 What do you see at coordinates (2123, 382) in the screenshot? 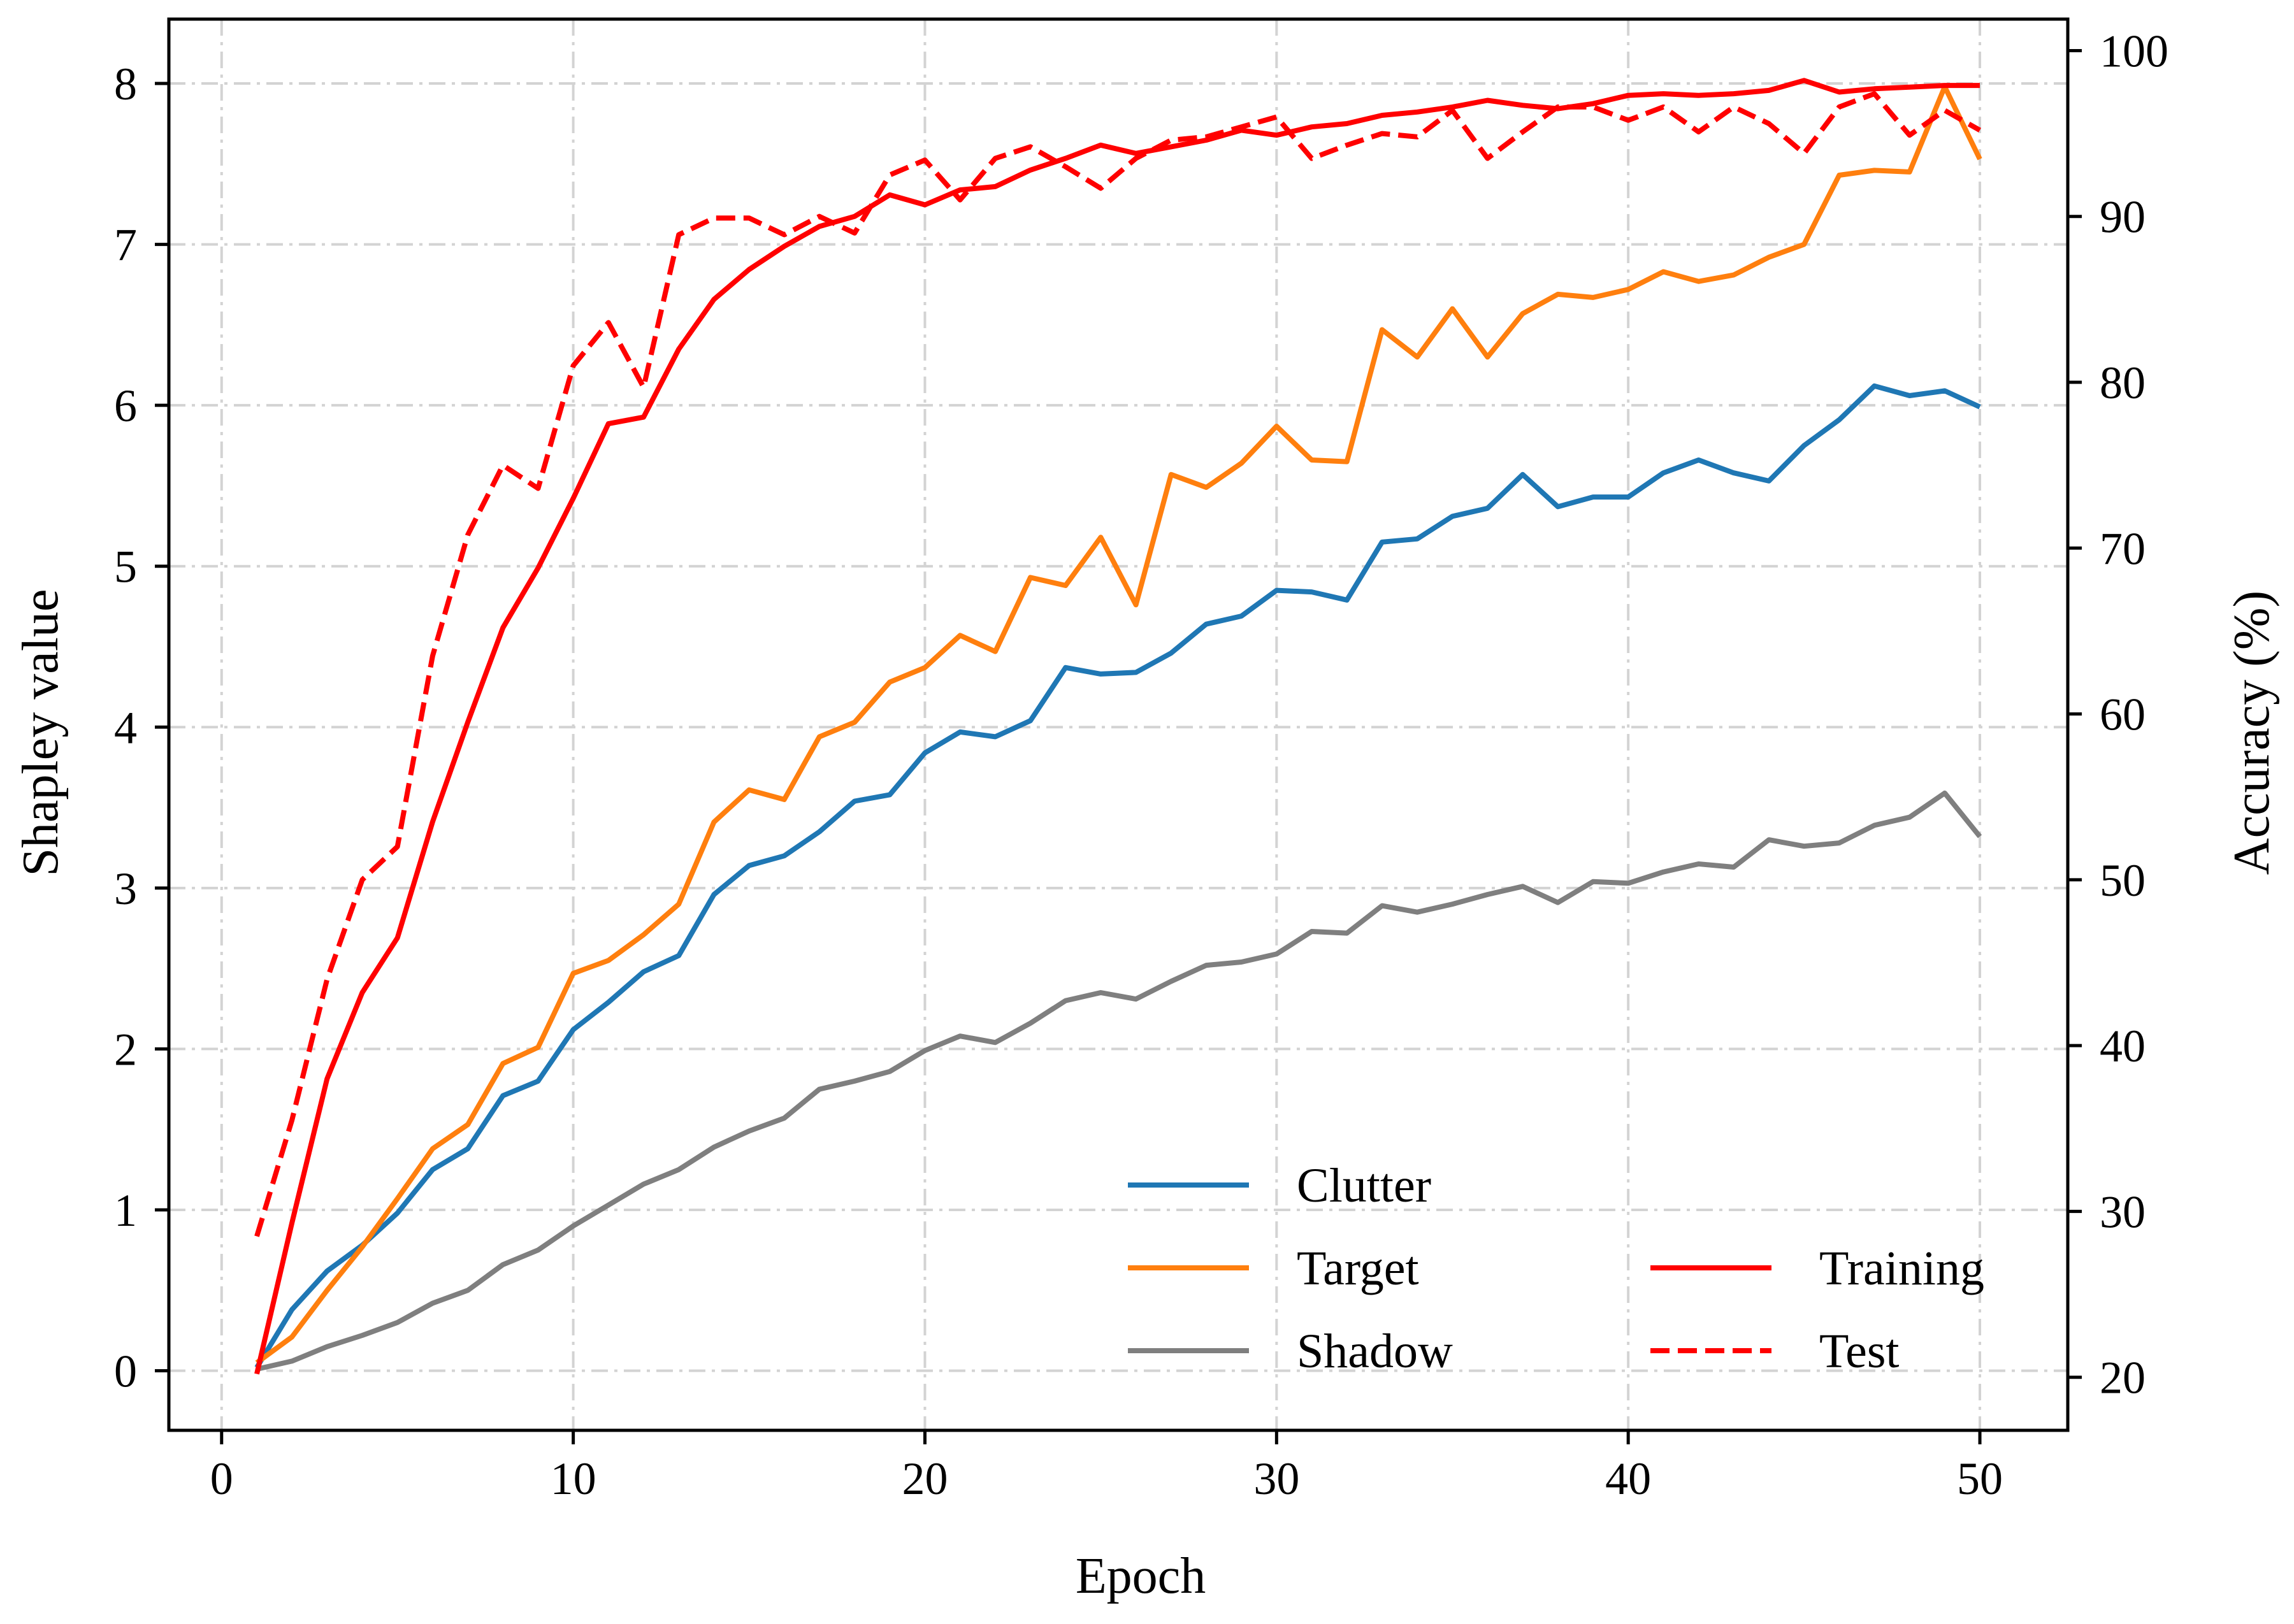
I see `right-y-tick-label: 80` at bounding box center [2123, 382].